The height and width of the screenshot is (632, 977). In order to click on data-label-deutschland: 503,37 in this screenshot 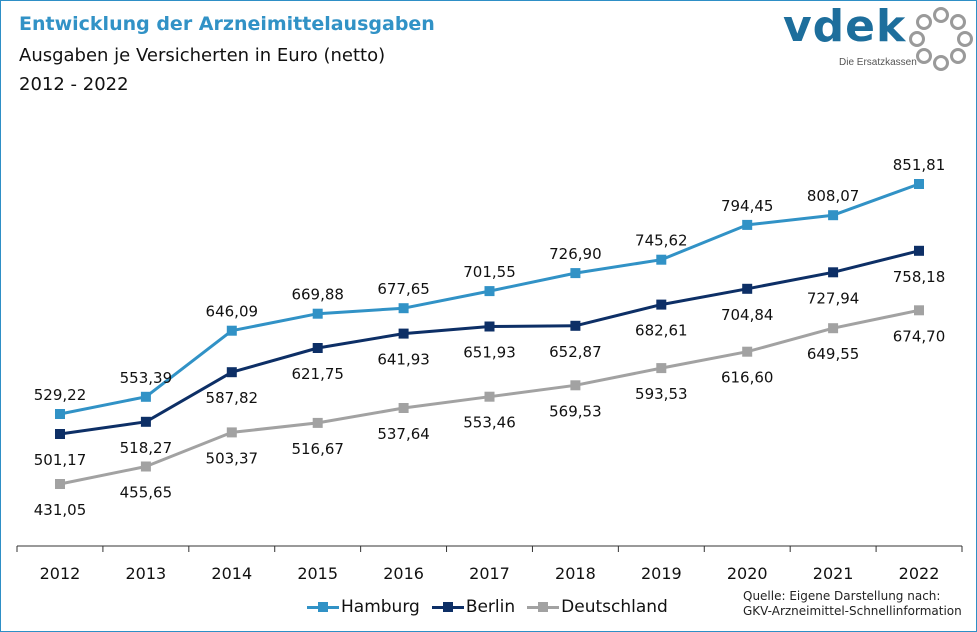, I will do `click(232, 458)`.